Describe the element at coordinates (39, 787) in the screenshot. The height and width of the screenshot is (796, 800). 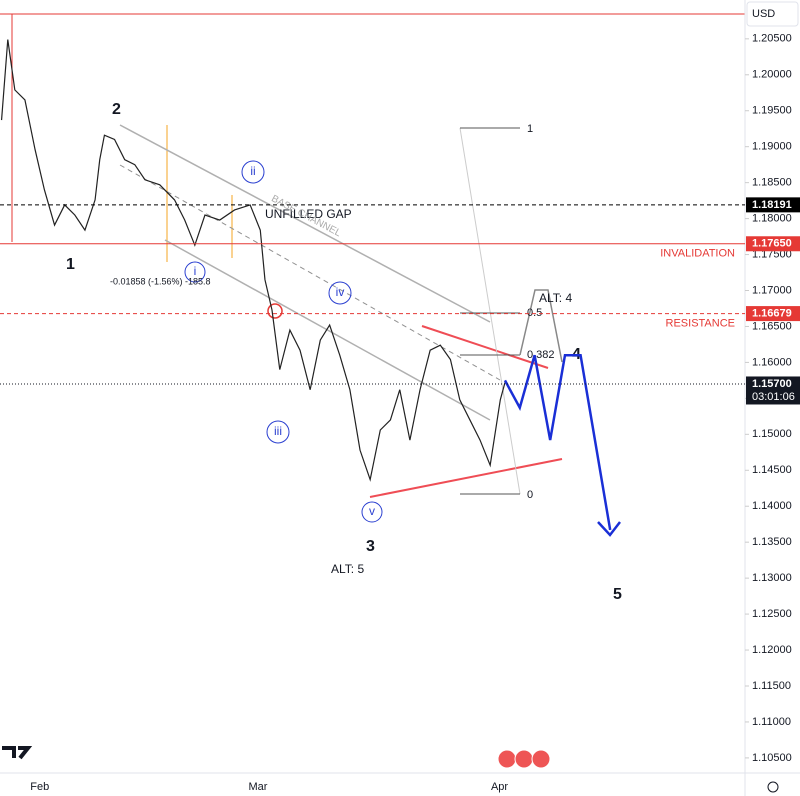
I see `x-tick-label: Feb` at that location.